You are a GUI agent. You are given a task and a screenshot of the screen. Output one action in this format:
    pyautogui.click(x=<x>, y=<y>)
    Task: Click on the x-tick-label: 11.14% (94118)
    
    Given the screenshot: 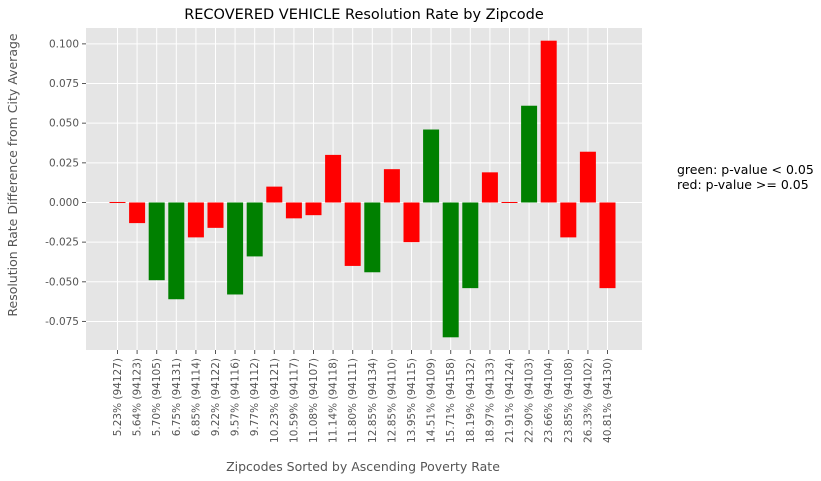 What is the action you would take?
    pyautogui.click(x=334, y=400)
    